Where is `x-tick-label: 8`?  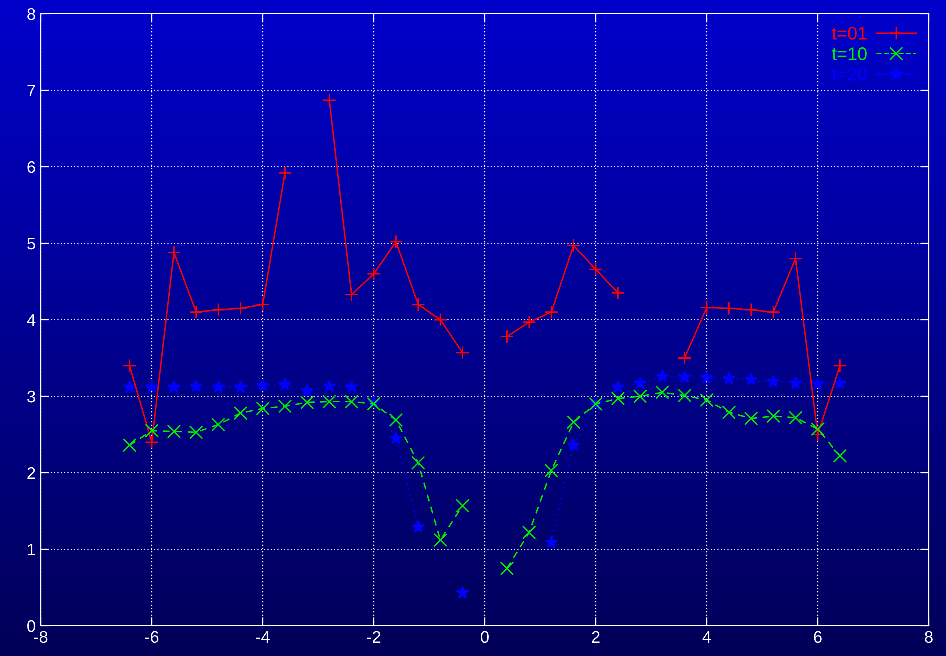 x-tick-label: 8 is located at coordinates (929, 637).